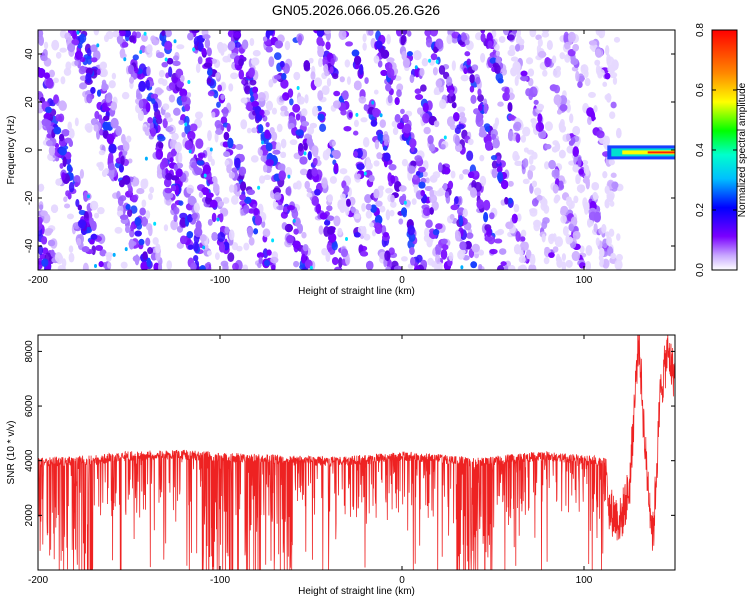  Describe the element at coordinates (29, 405) in the screenshot. I see `y-tick-label: 6000` at that location.